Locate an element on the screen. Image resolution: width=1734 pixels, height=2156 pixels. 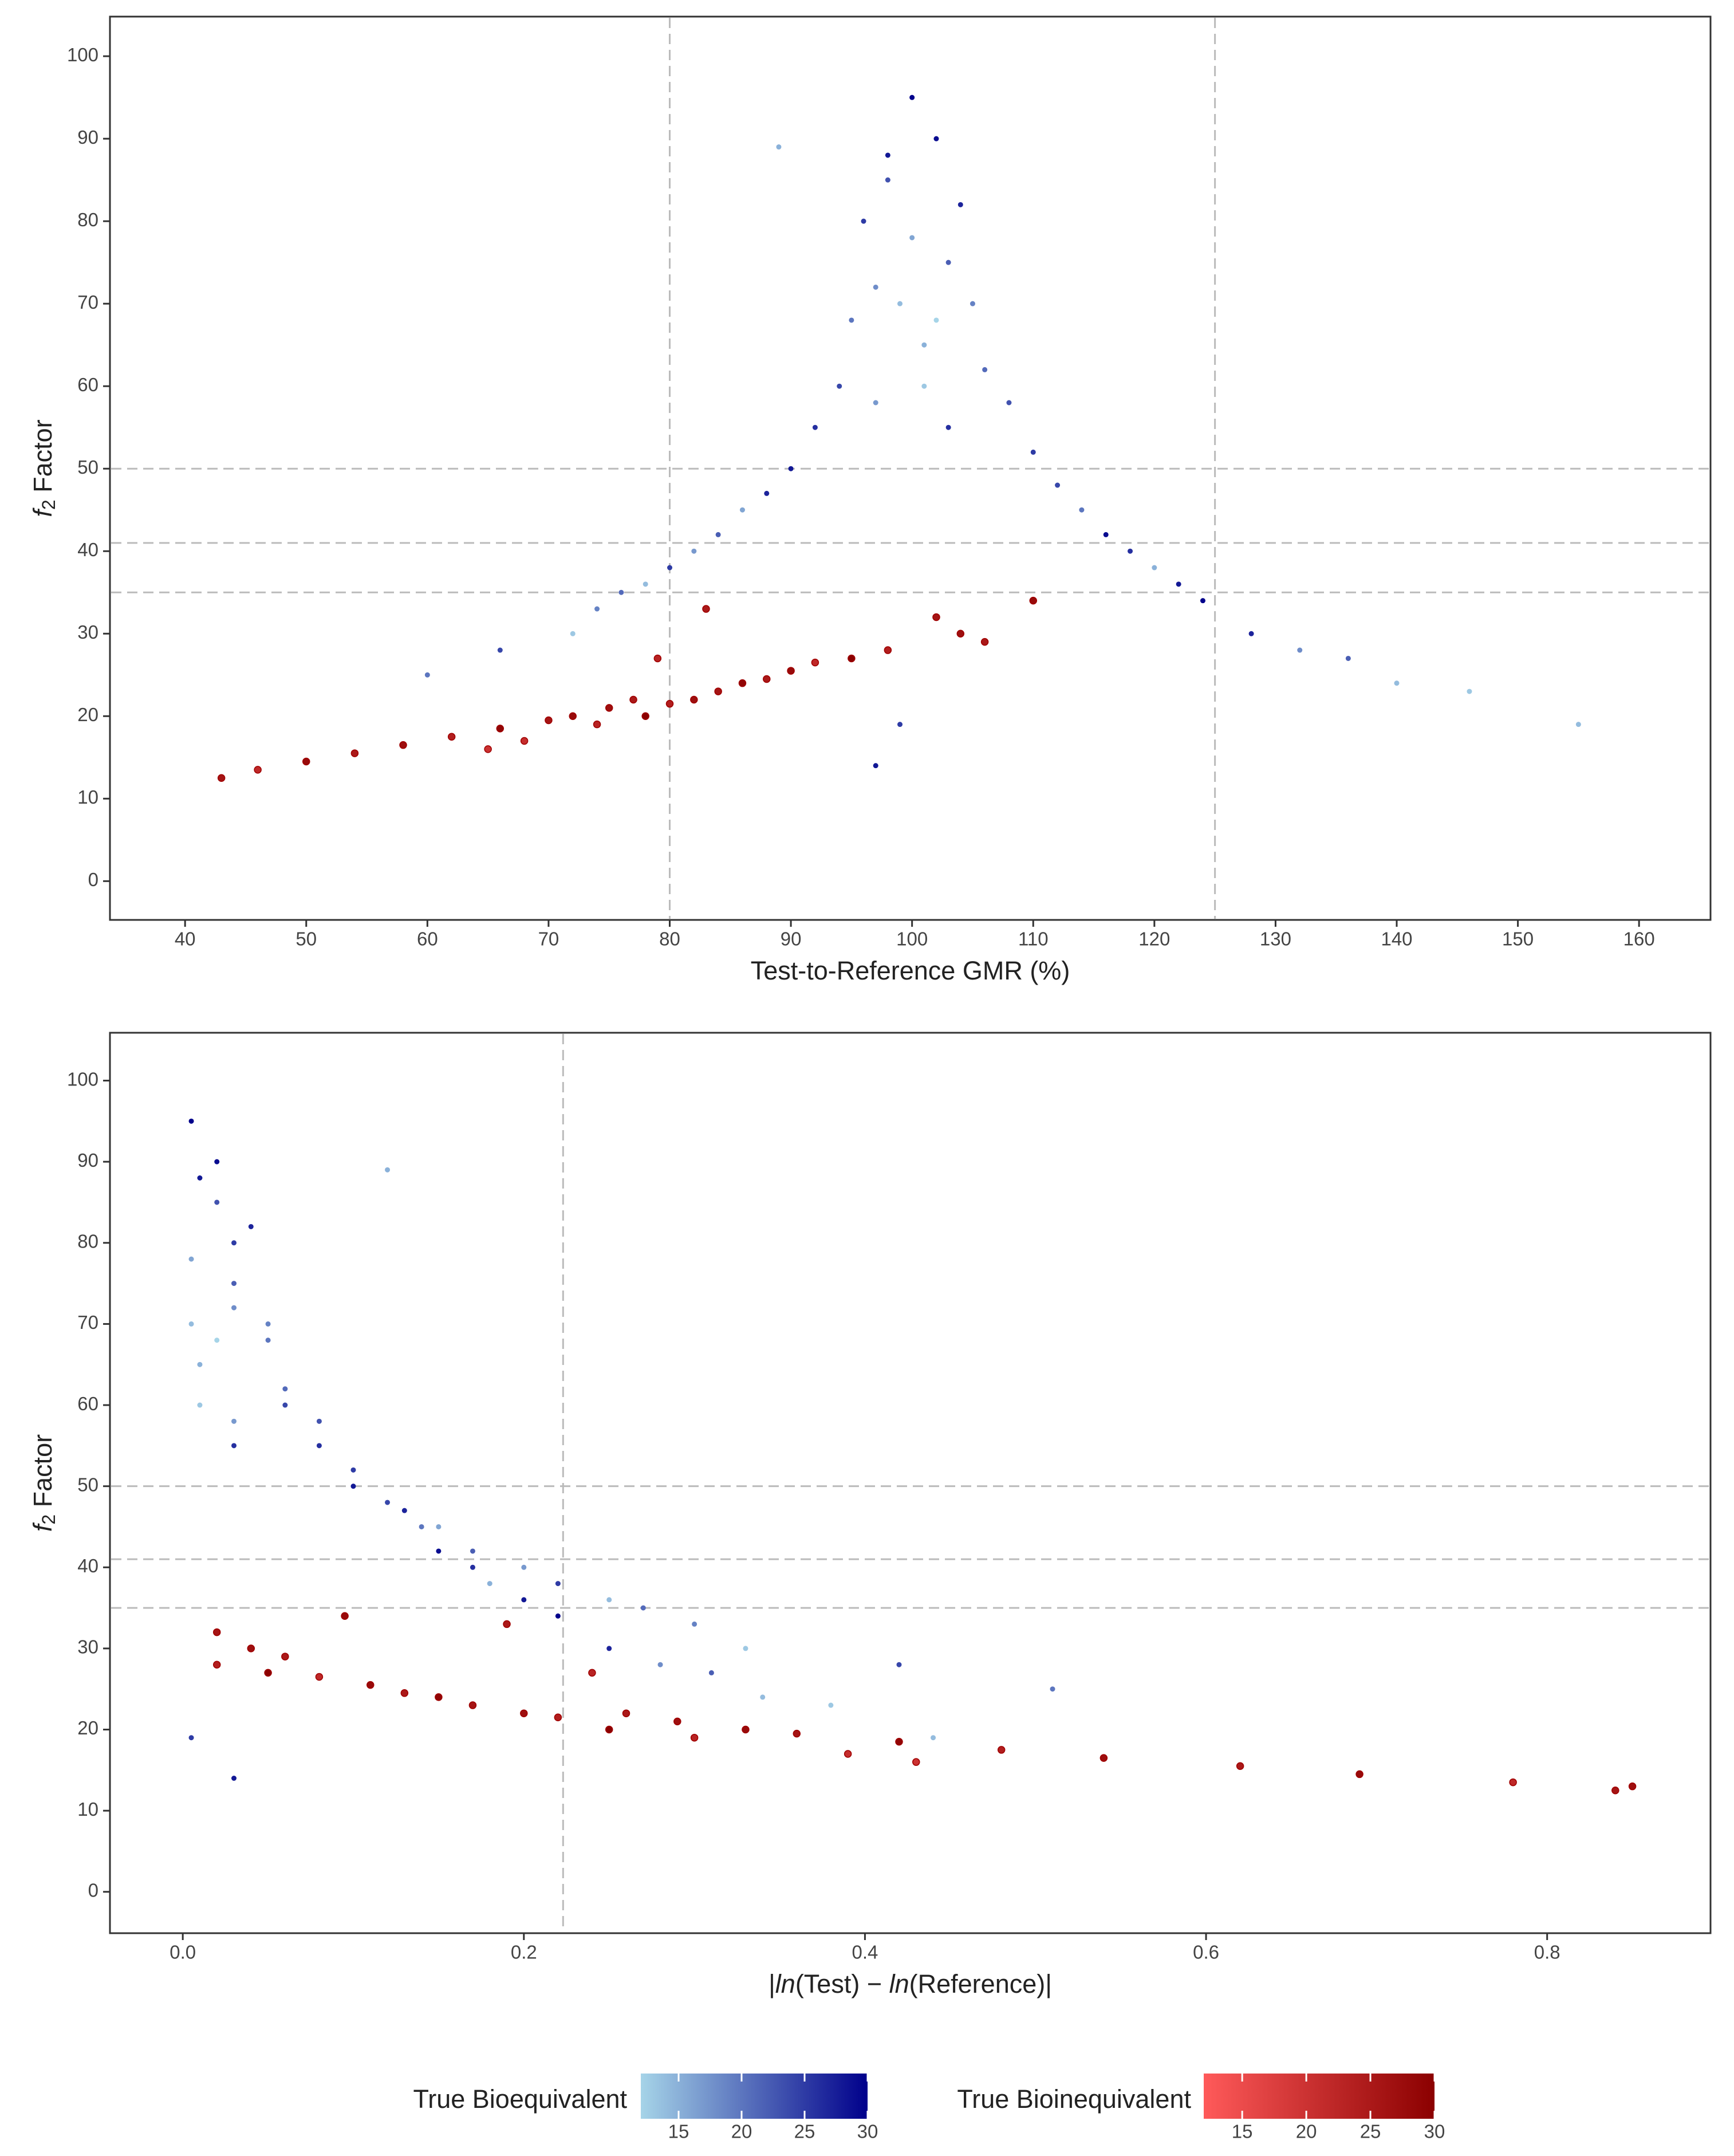
x-axis-title-part: (Reference)| is located at coordinates (980, 1983).